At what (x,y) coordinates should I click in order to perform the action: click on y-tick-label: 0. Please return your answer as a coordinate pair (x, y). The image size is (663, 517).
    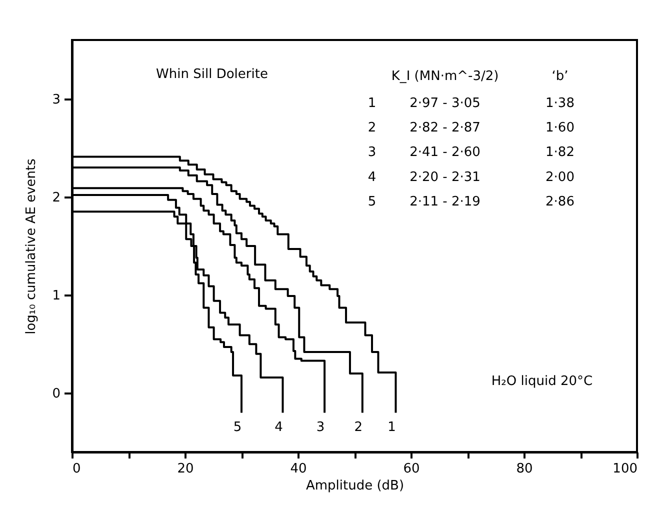
    Looking at the image, I should click on (56, 394).